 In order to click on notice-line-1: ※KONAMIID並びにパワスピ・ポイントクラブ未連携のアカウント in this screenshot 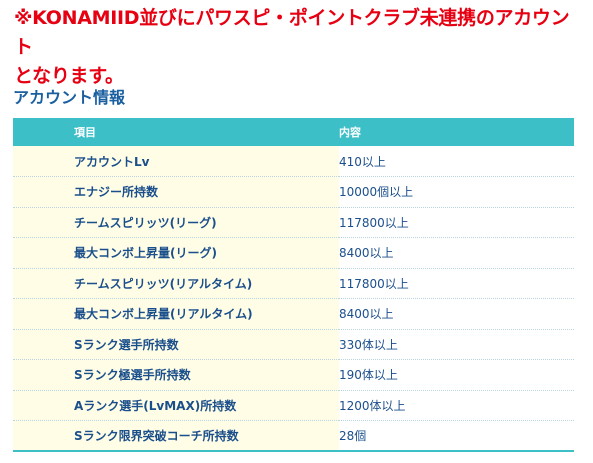, I will do `click(292, 32)`.